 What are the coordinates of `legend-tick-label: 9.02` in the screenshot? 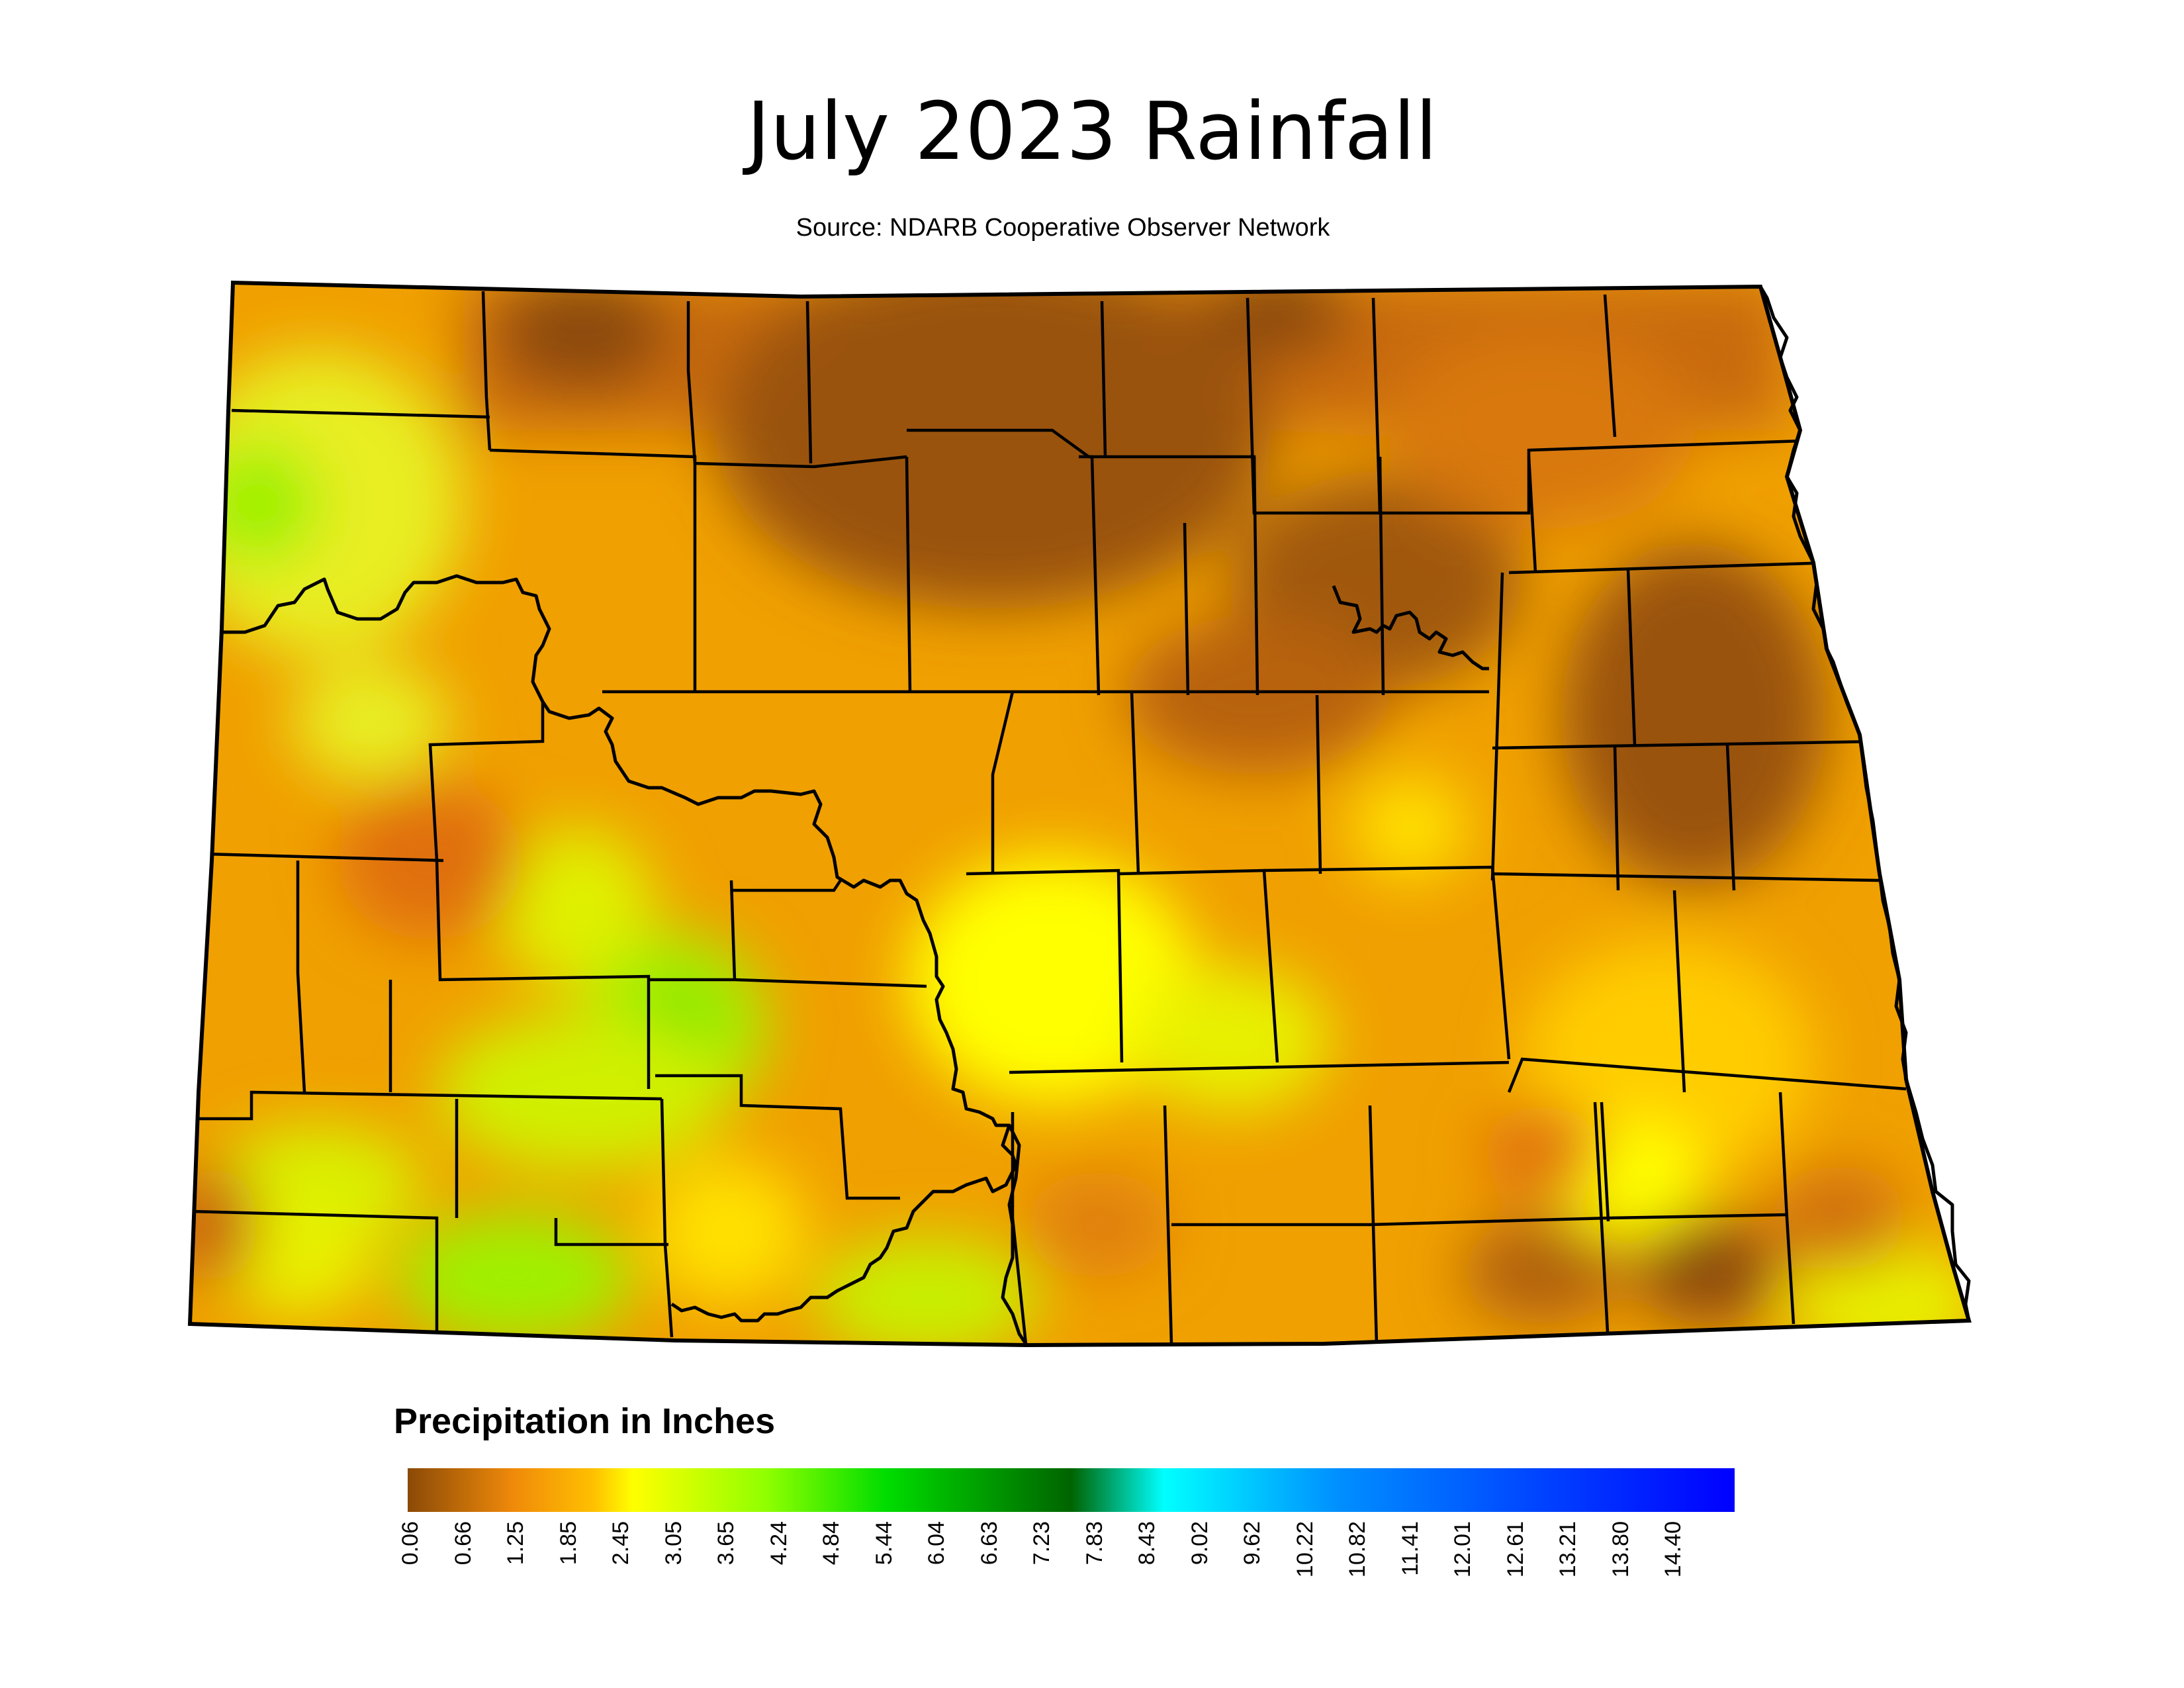 It's located at (1199, 1543).